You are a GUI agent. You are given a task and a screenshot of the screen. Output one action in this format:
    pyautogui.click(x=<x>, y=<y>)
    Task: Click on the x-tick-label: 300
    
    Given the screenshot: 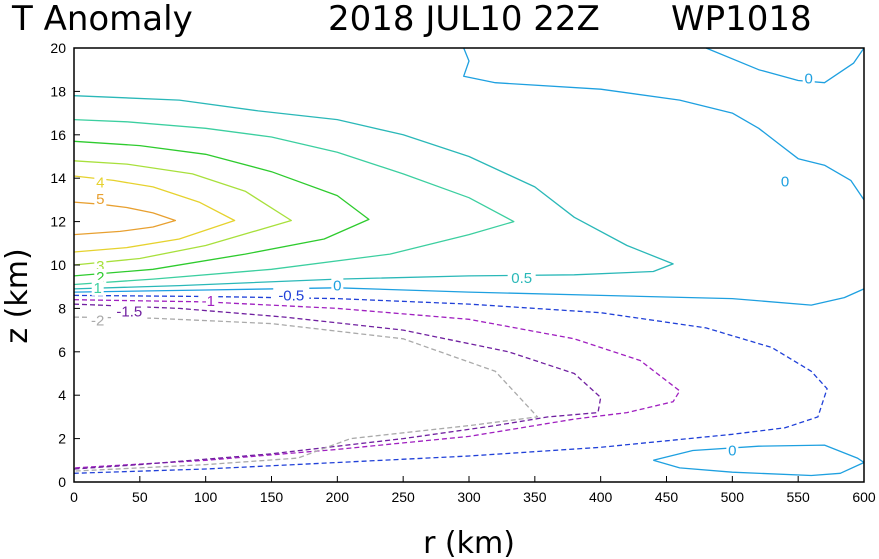 What is the action you would take?
    pyautogui.click(x=469, y=497)
    